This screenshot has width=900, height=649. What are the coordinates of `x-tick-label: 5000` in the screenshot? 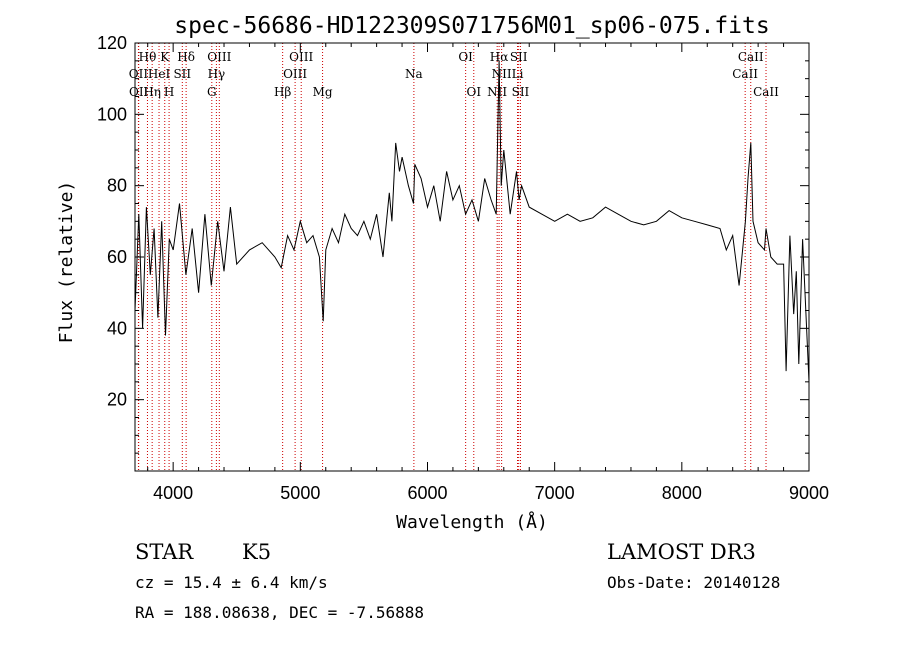 It's located at (300, 493).